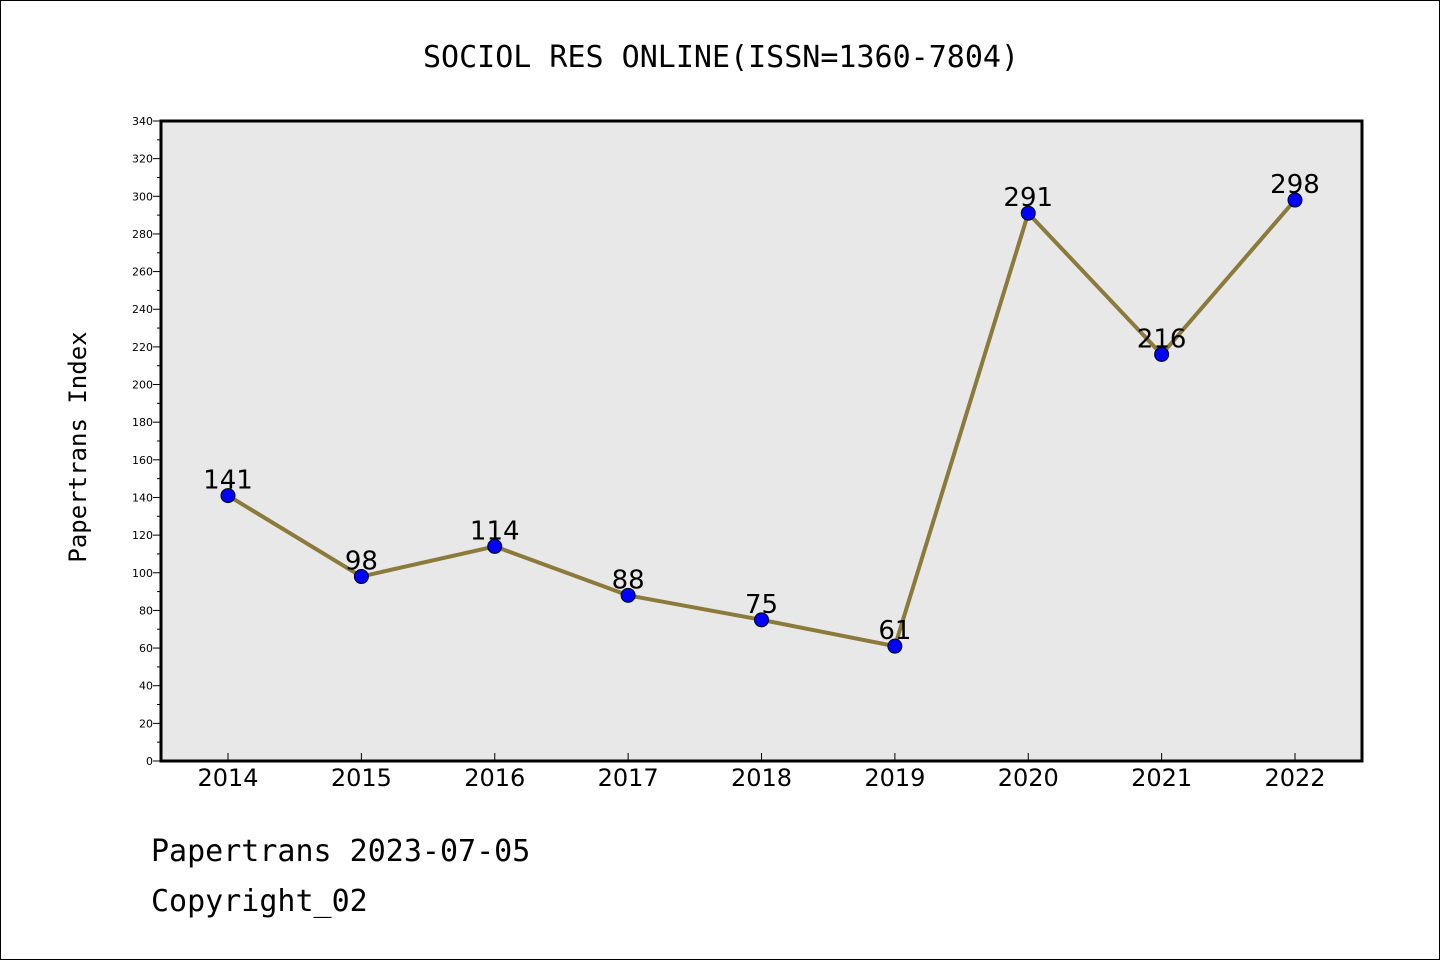 The image size is (1440, 961). What do you see at coordinates (761, 605) in the screenshot?
I see `data-value-label: 75` at bounding box center [761, 605].